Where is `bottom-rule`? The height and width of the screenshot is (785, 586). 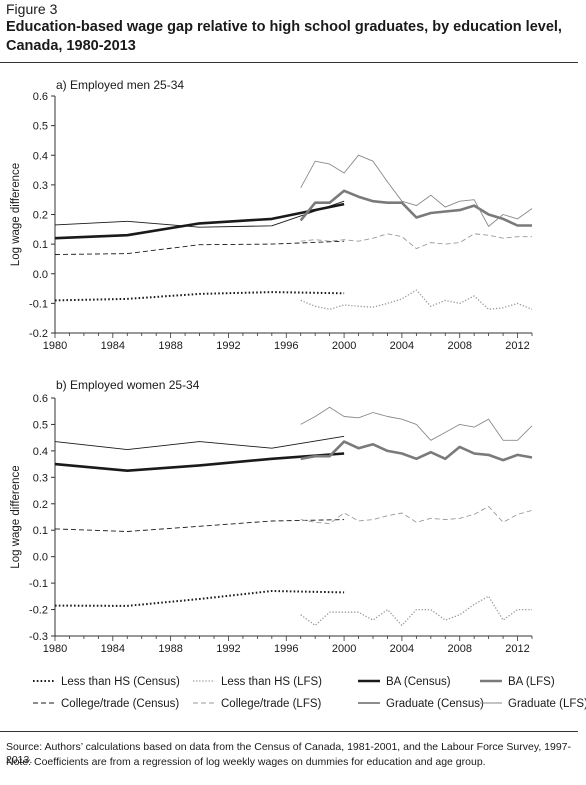
bottom-rule is located at coordinates (289, 731).